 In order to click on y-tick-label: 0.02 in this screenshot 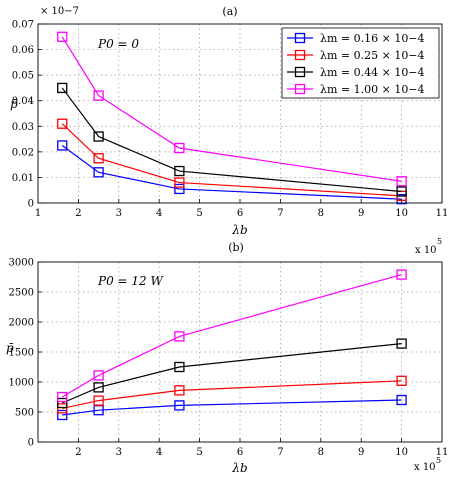, I will do `click(23, 152)`.